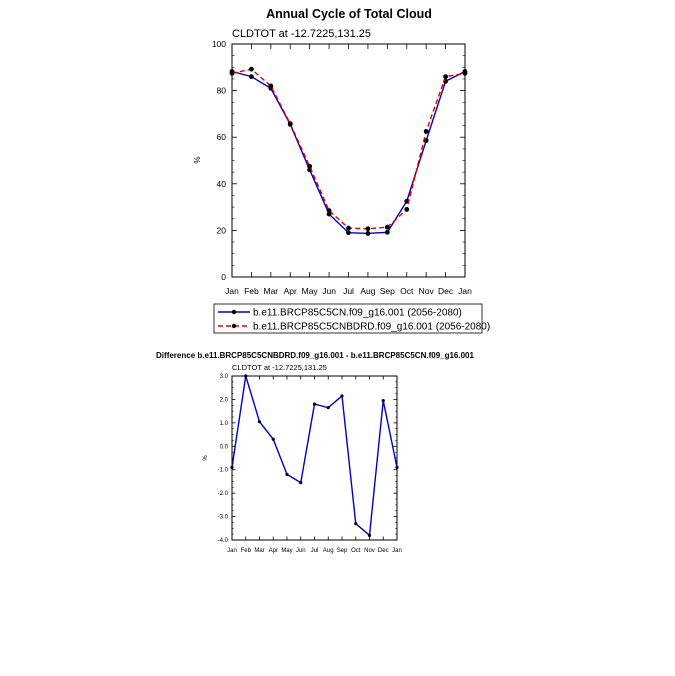  What do you see at coordinates (349, 14) in the screenshot?
I see `main-chart-title: Annual Cycle of Total Cloud` at bounding box center [349, 14].